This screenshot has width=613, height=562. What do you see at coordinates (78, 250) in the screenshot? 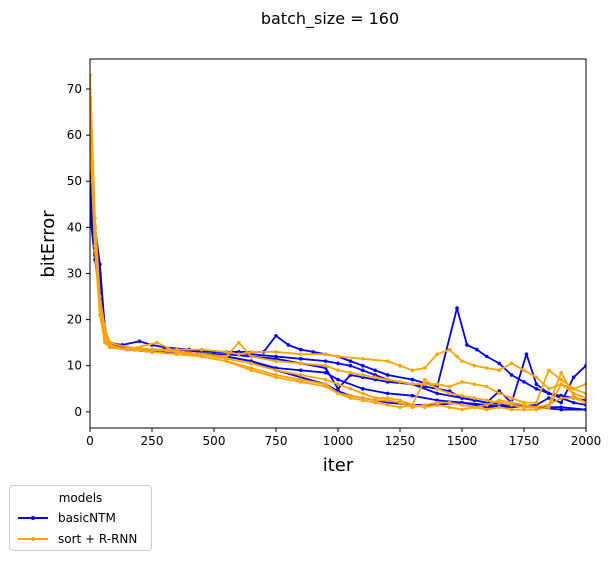
I see `y-axis: 0 10 20 30 40 50 60 70` at bounding box center [78, 250].